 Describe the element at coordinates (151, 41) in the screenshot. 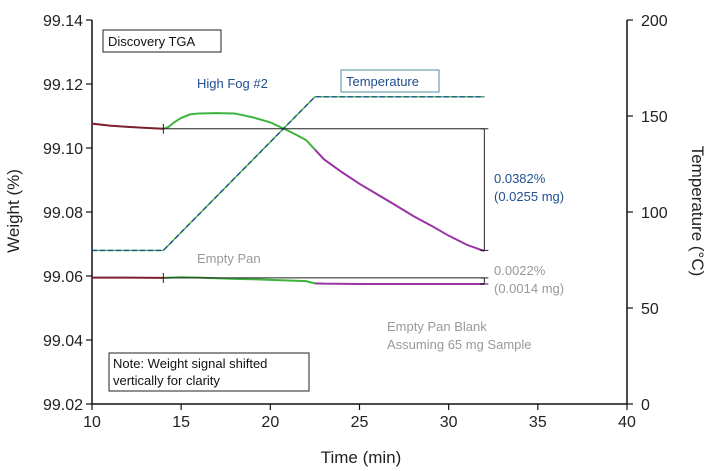

I see `instrument-label: Discovery TGA` at that location.